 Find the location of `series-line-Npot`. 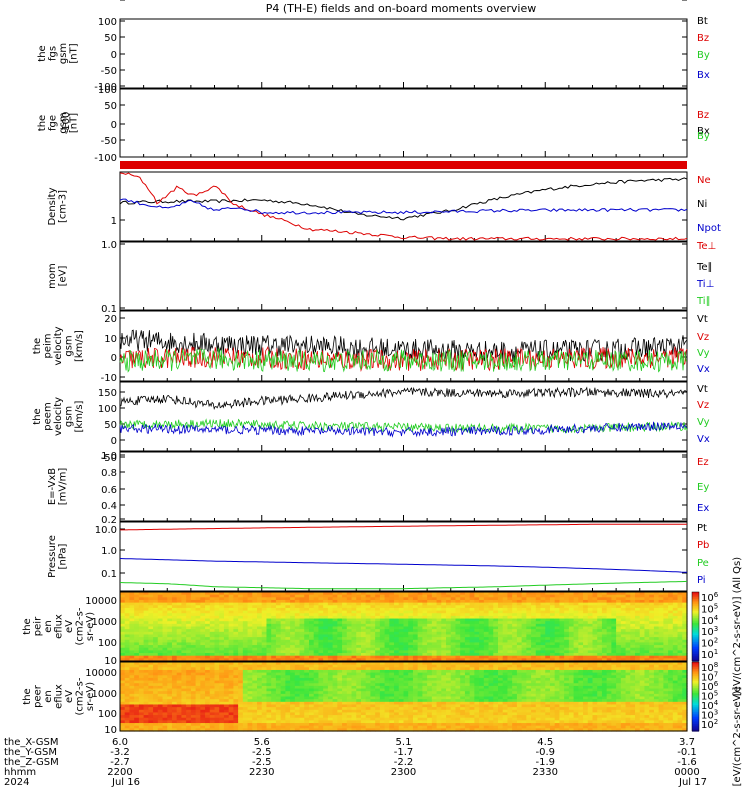

series-line-Npot is located at coordinates (403, 206).